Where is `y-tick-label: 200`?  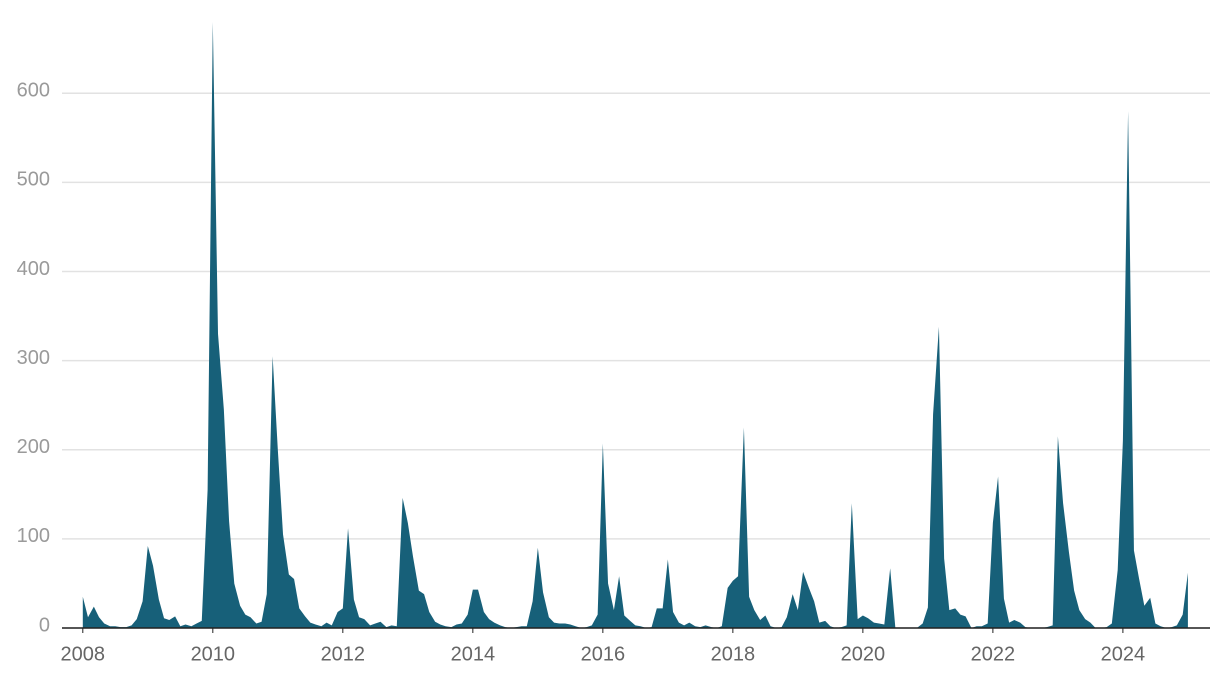 y-tick-label: 200 is located at coordinates (33, 447).